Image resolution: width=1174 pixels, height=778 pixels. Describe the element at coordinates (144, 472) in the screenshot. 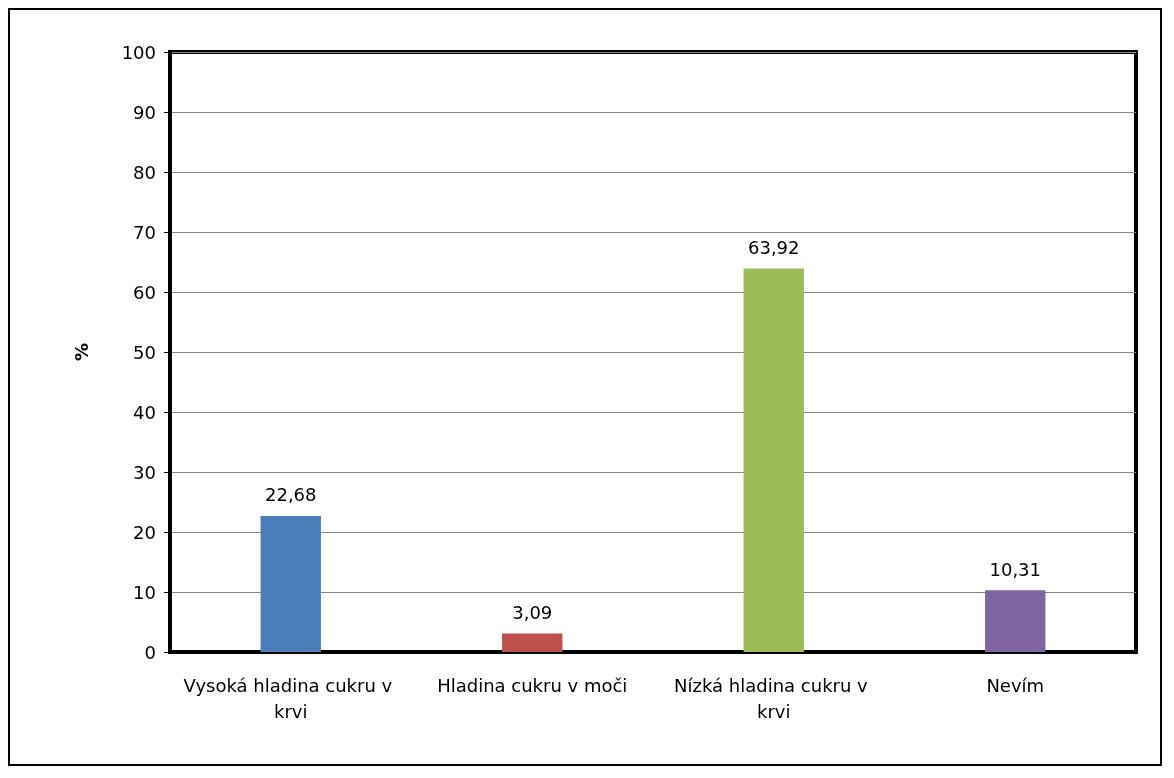

I see `y-tick-label: 30` at that location.